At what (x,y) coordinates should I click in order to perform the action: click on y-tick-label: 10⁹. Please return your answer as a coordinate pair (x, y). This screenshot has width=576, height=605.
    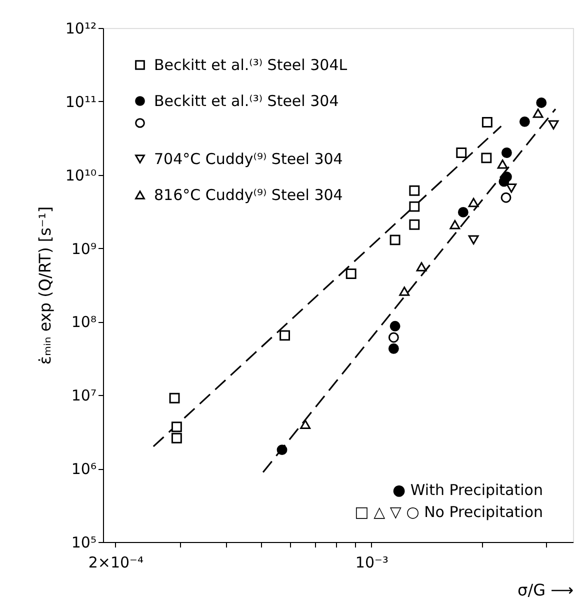
    Looking at the image, I should click on (83, 249).